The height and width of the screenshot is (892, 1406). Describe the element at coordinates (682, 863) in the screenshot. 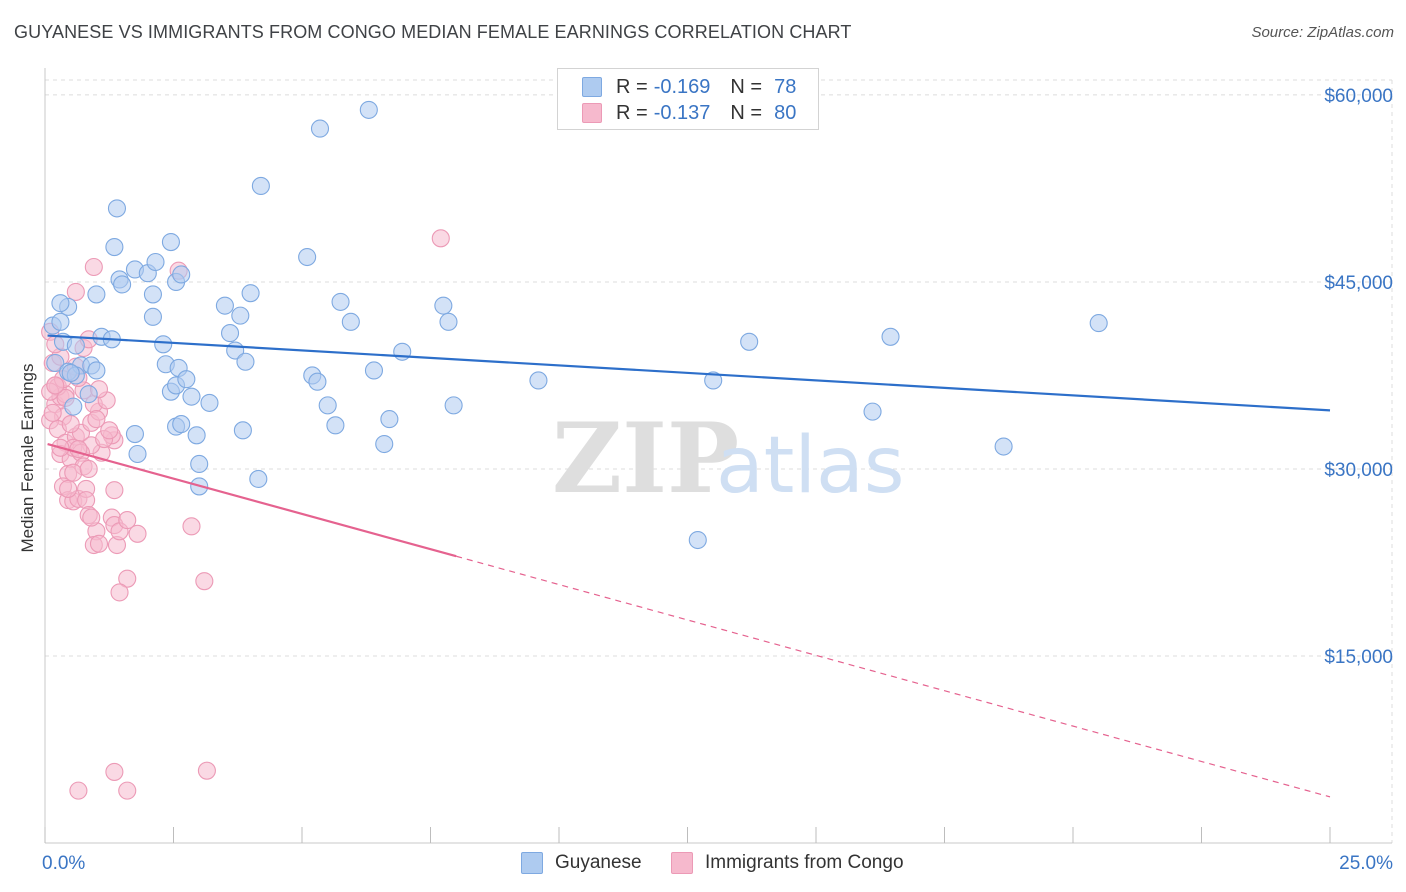

I see `congo-legend-swatch` at that location.